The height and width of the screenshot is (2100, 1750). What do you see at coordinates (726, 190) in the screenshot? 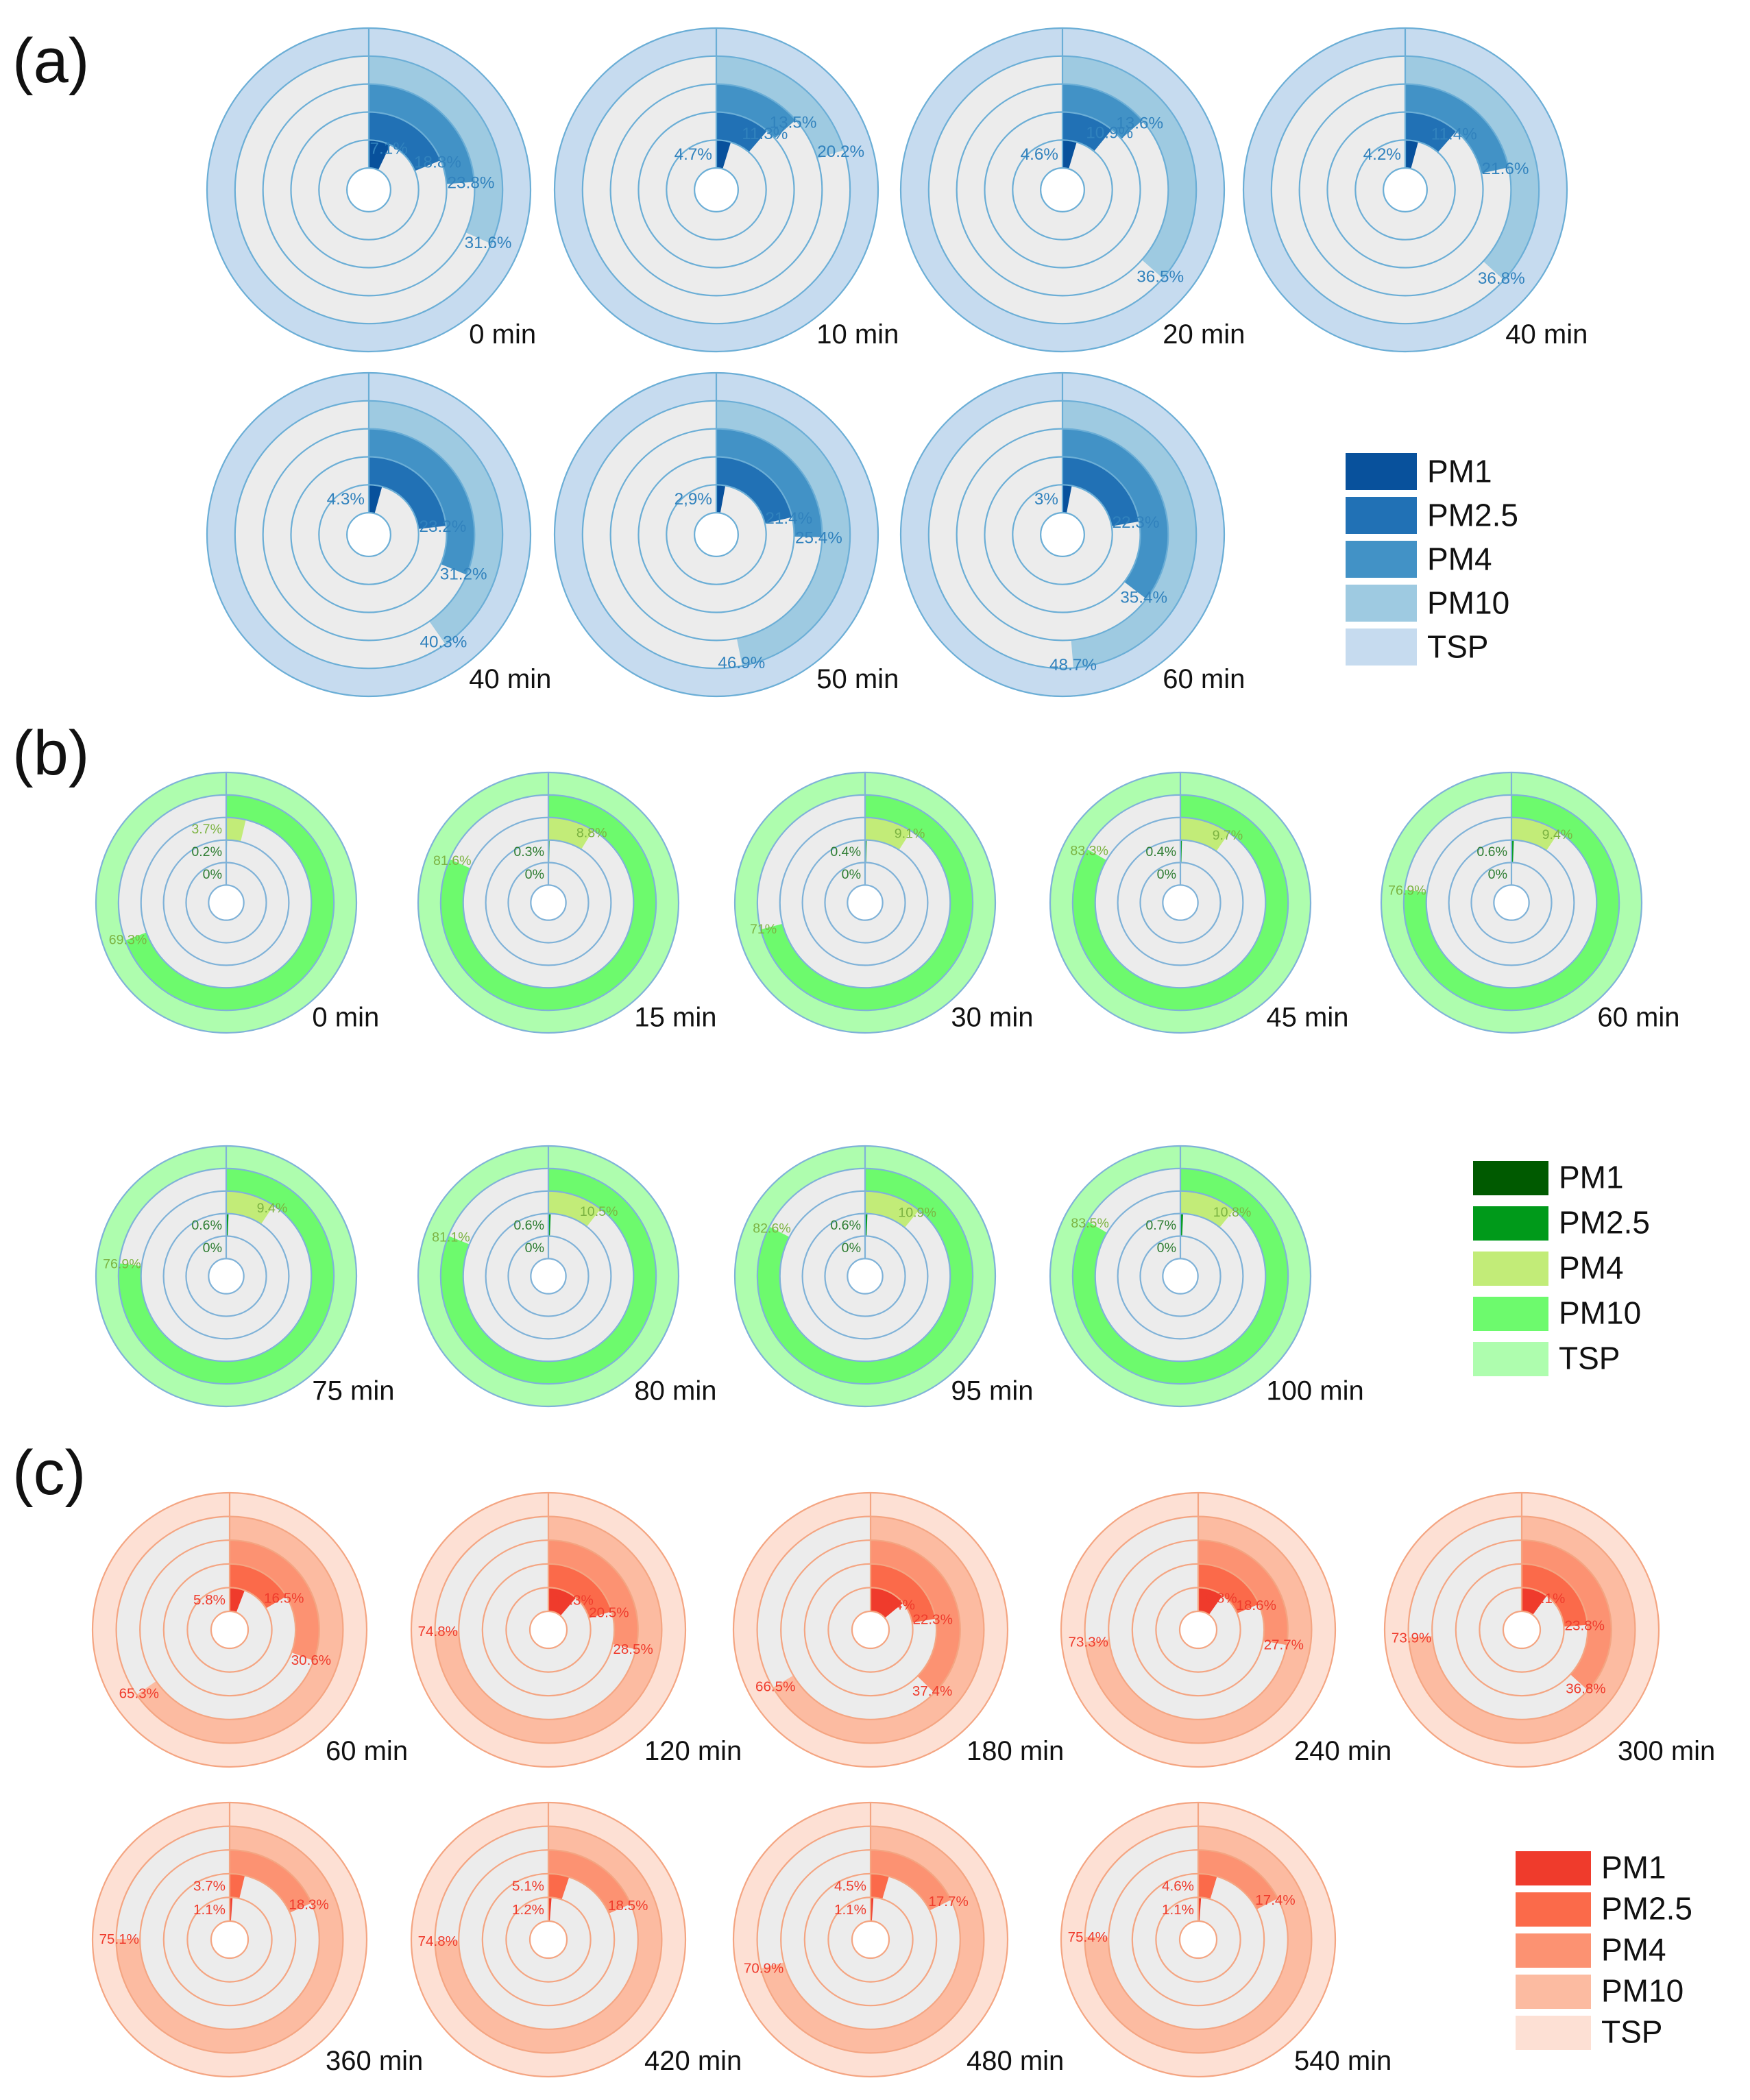
I see `donut-chart: 4.7% 11.3%13.5%20.2% 10 min` at bounding box center [726, 190].